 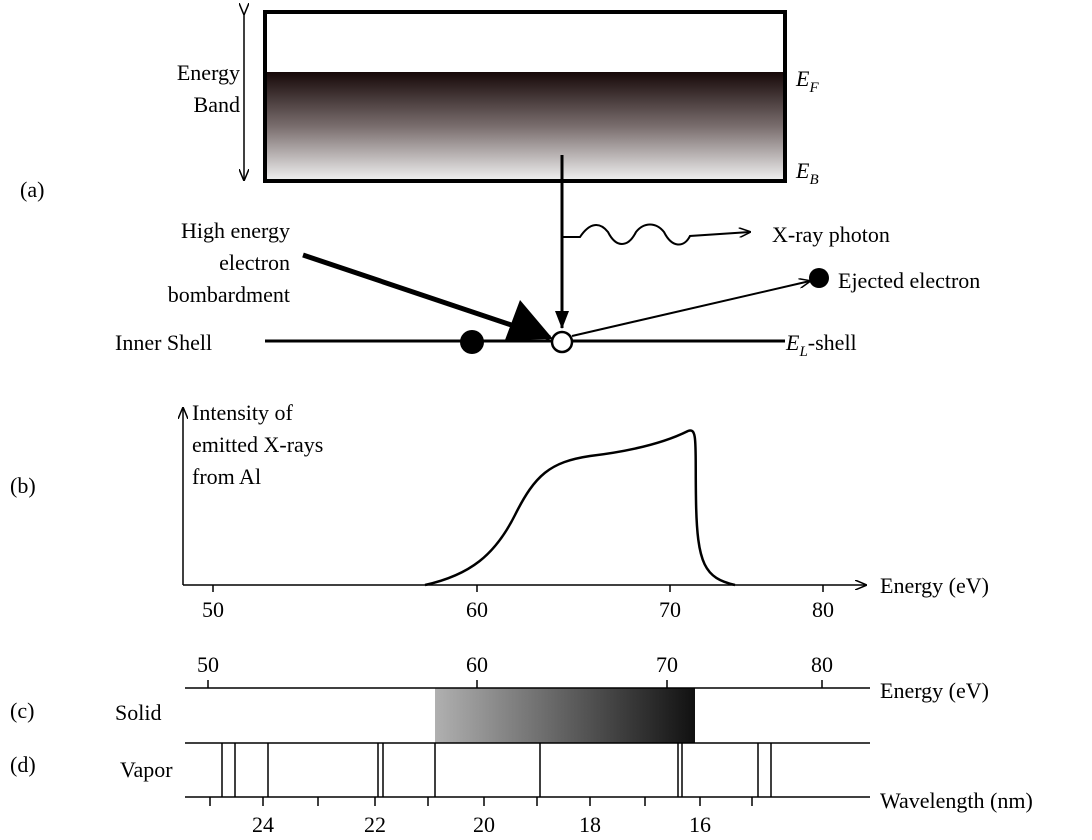 What do you see at coordinates (23, 764) in the screenshot?
I see `panel-label: (d)` at bounding box center [23, 764].